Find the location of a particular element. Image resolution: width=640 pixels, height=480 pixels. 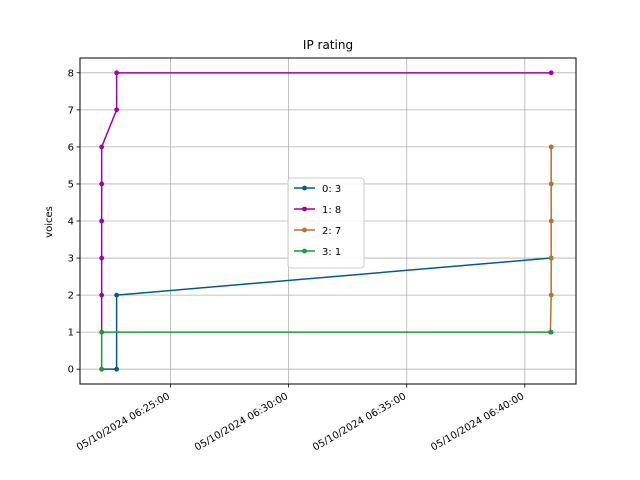

y-tick-label: 4 is located at coordinates (71, 222).